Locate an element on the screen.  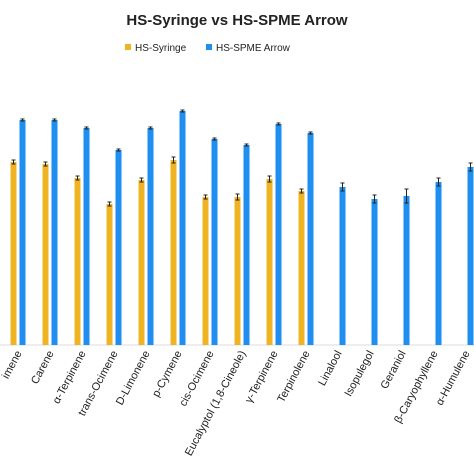
x-tick-label: α-Humulene is located at coordinates (453, 378).